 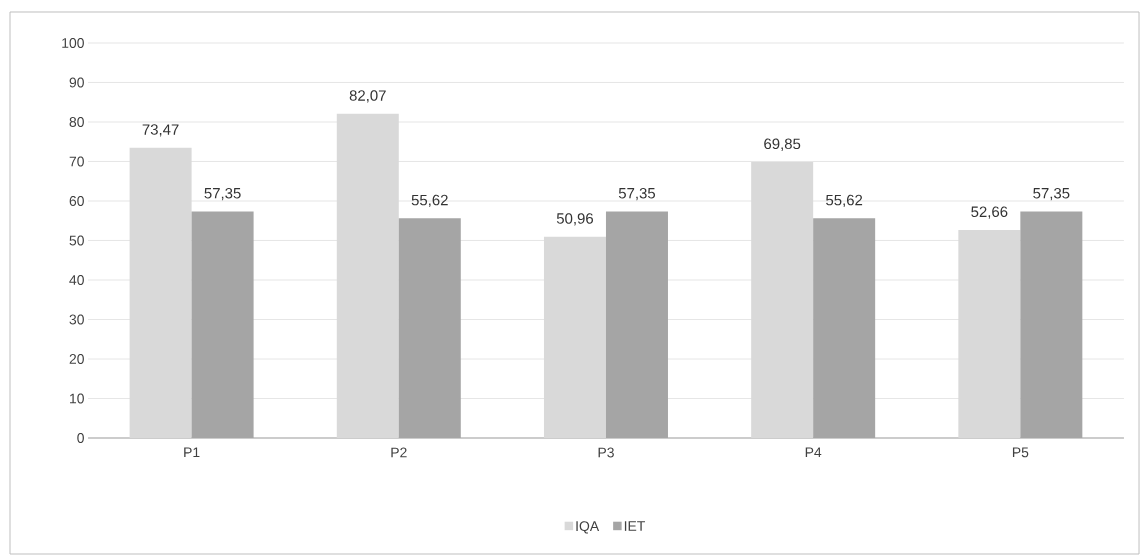 What do you see at coordinates (160, 130) in the screenshot?
I see `data-label: 73,47` at bounding box center [160, 130].